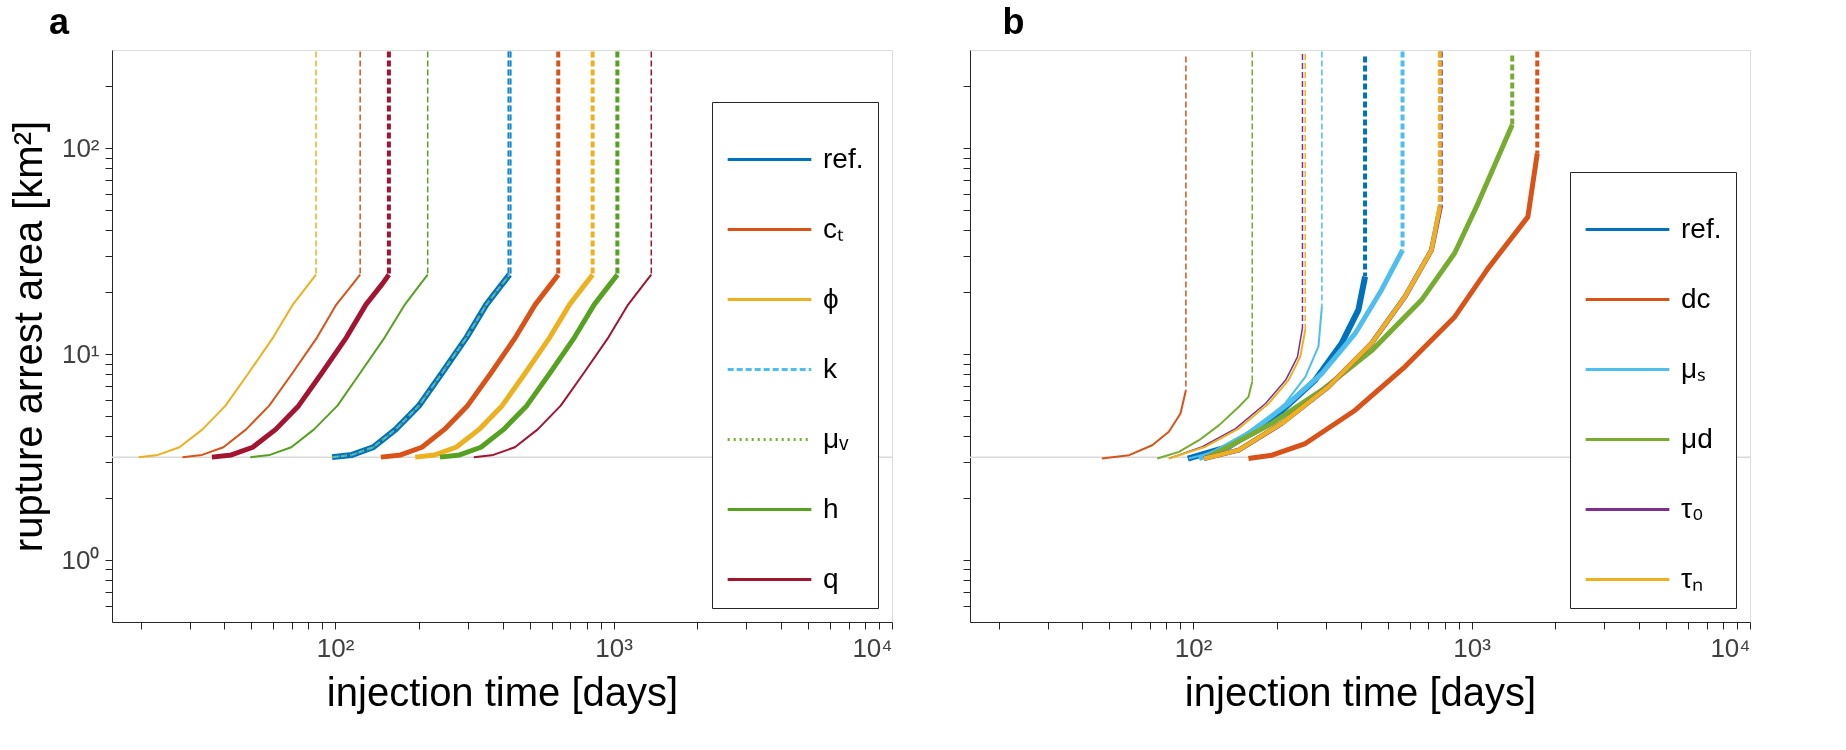 The image size is (1846, 750). Describe the element at coordinates (1696, 298) in the screenshot. I see `legend-label: dc` at that location.